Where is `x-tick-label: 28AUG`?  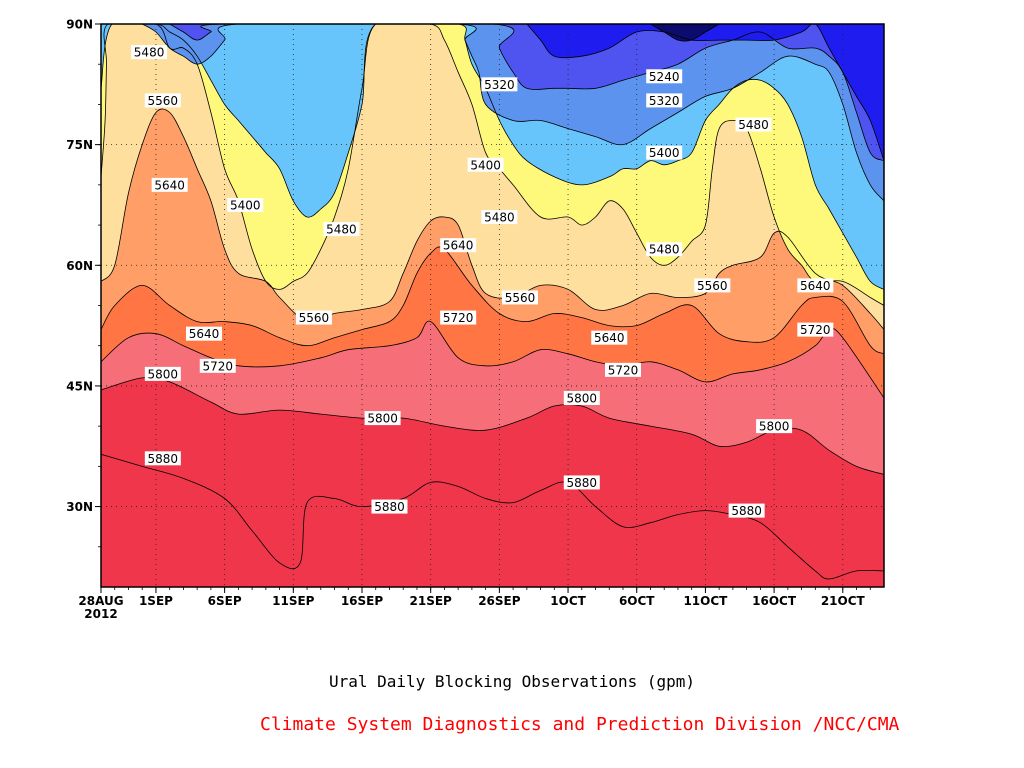 x-tick-label: 28AUG is located at coordinates (100, 601).